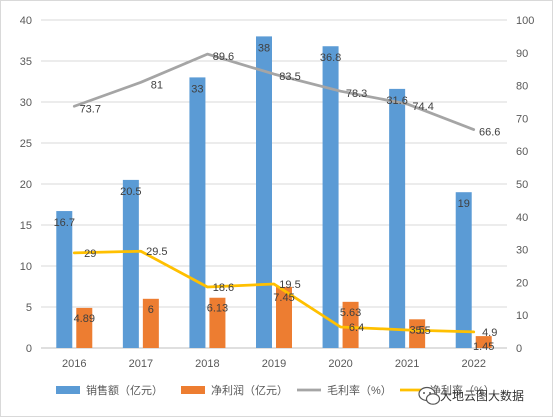 This screenshot has width=553, height=418. I want to click on bar-data-label: 36.8, so click(330, 58).